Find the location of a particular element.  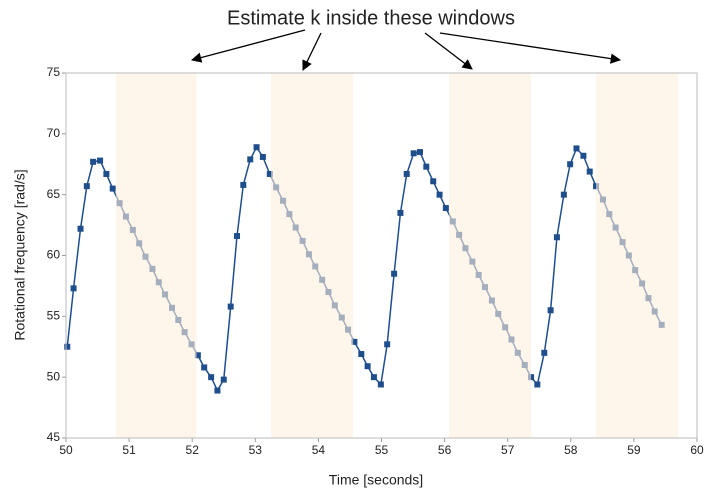

y-tick-label: 70 is located at coordinates (54, 133).